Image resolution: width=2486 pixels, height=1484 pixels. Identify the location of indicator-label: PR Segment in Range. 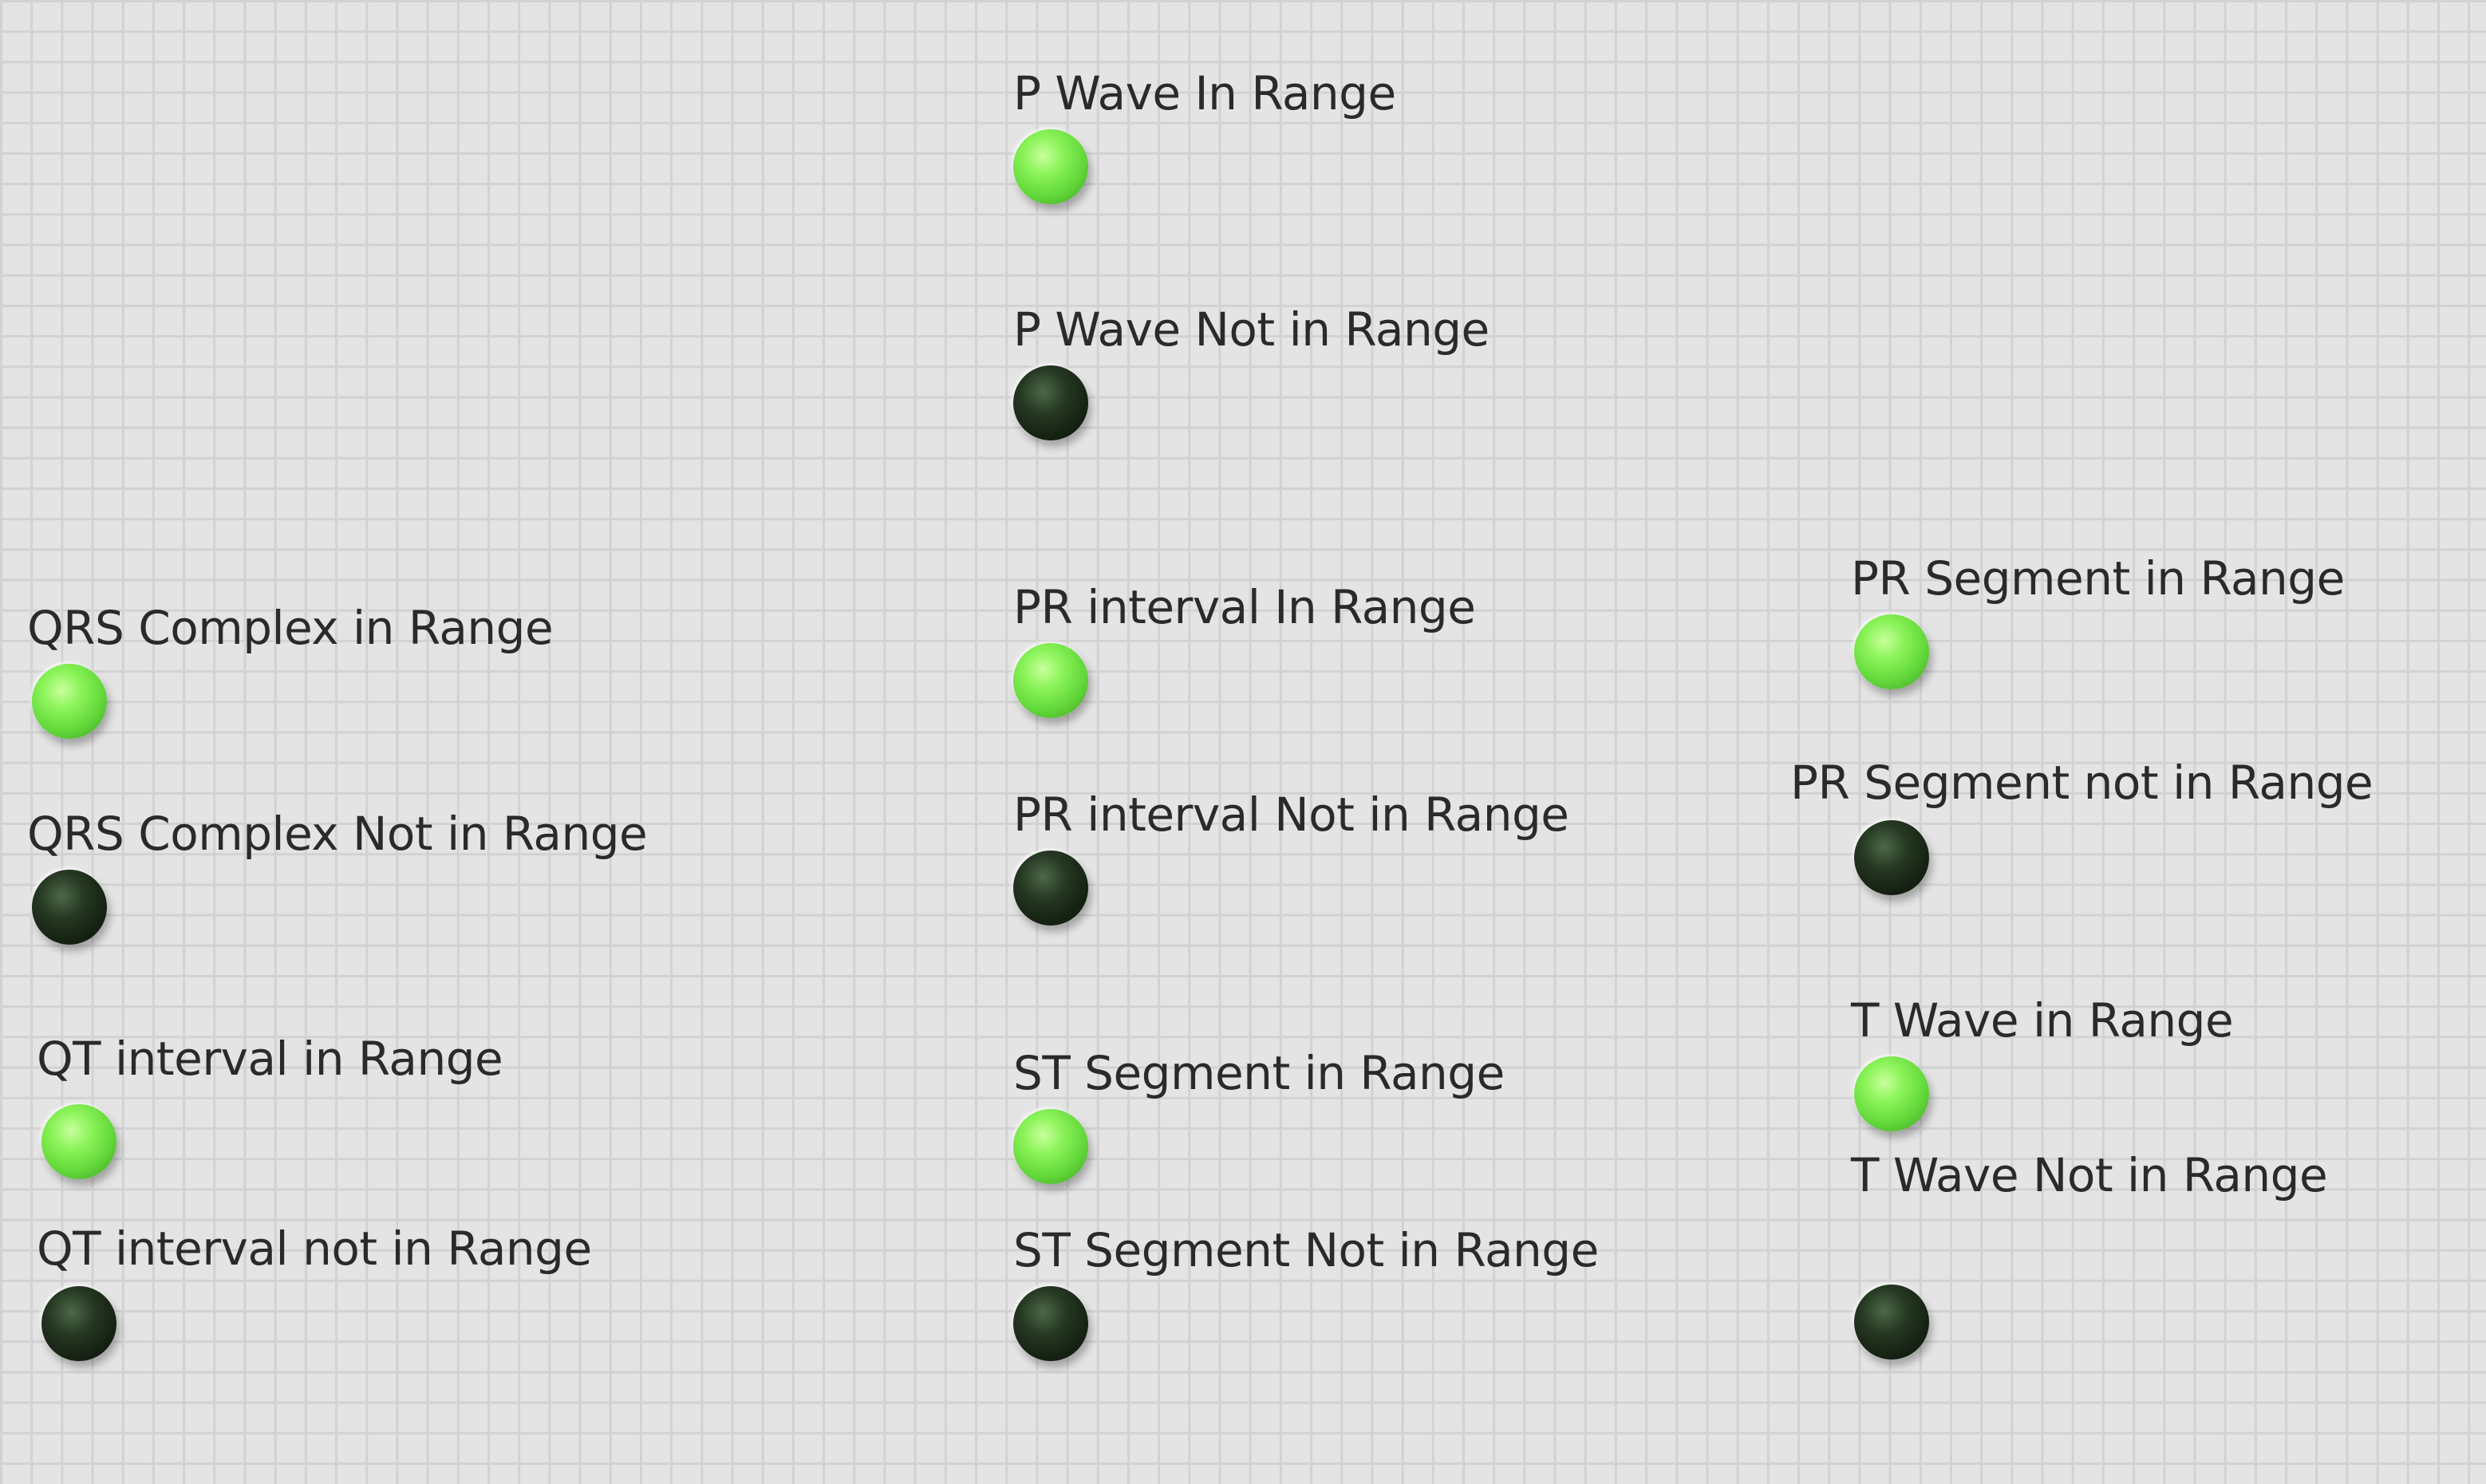
(2098, 578).